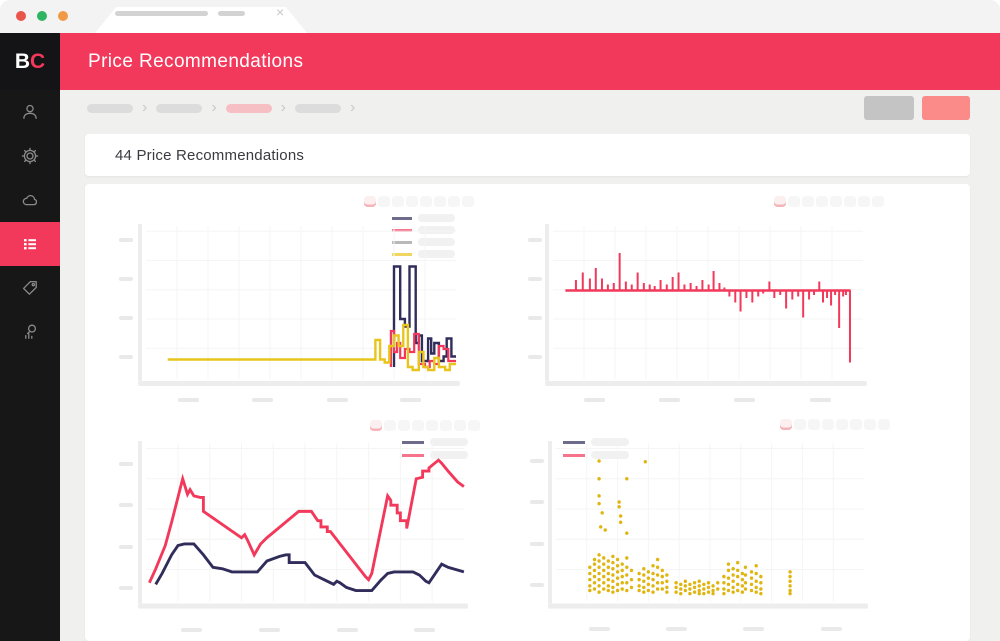  What do you see at coordinates (423, 254) in the screenshot?
I see `legend-item-yellow-series` at bounding box center [423, 254].